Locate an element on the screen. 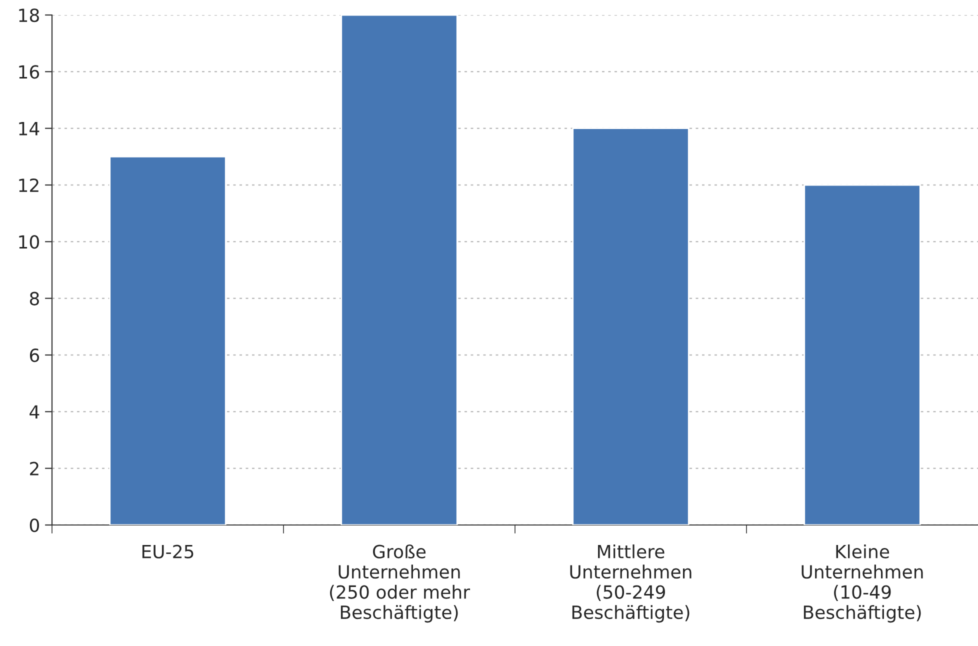 The image size is (978, 646). y-tick-label: 6 is located at coordinates (35, 355).